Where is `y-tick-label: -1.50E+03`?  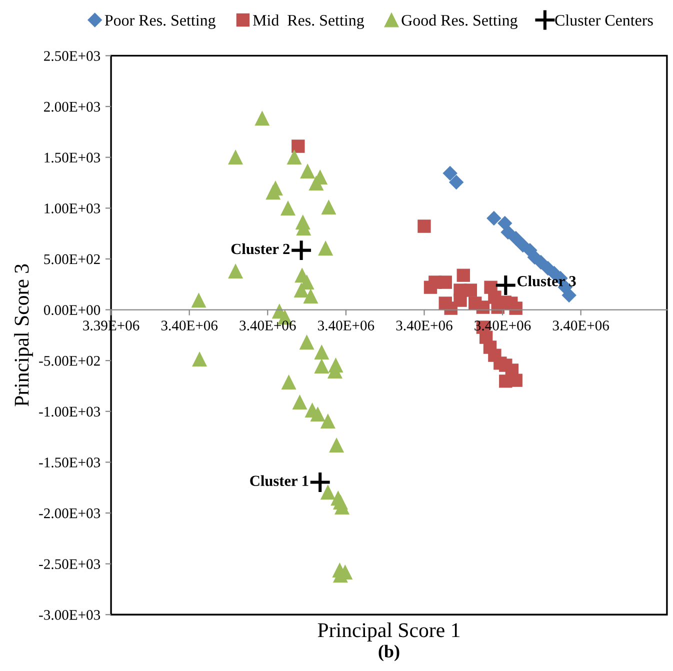 y-tick-label: -1.50E+03 is located at coordinates (69, 463).